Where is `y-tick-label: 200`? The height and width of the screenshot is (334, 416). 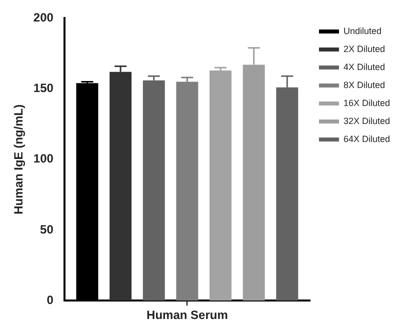 y-tick-label: 200 is located at coordinates (43, 17).